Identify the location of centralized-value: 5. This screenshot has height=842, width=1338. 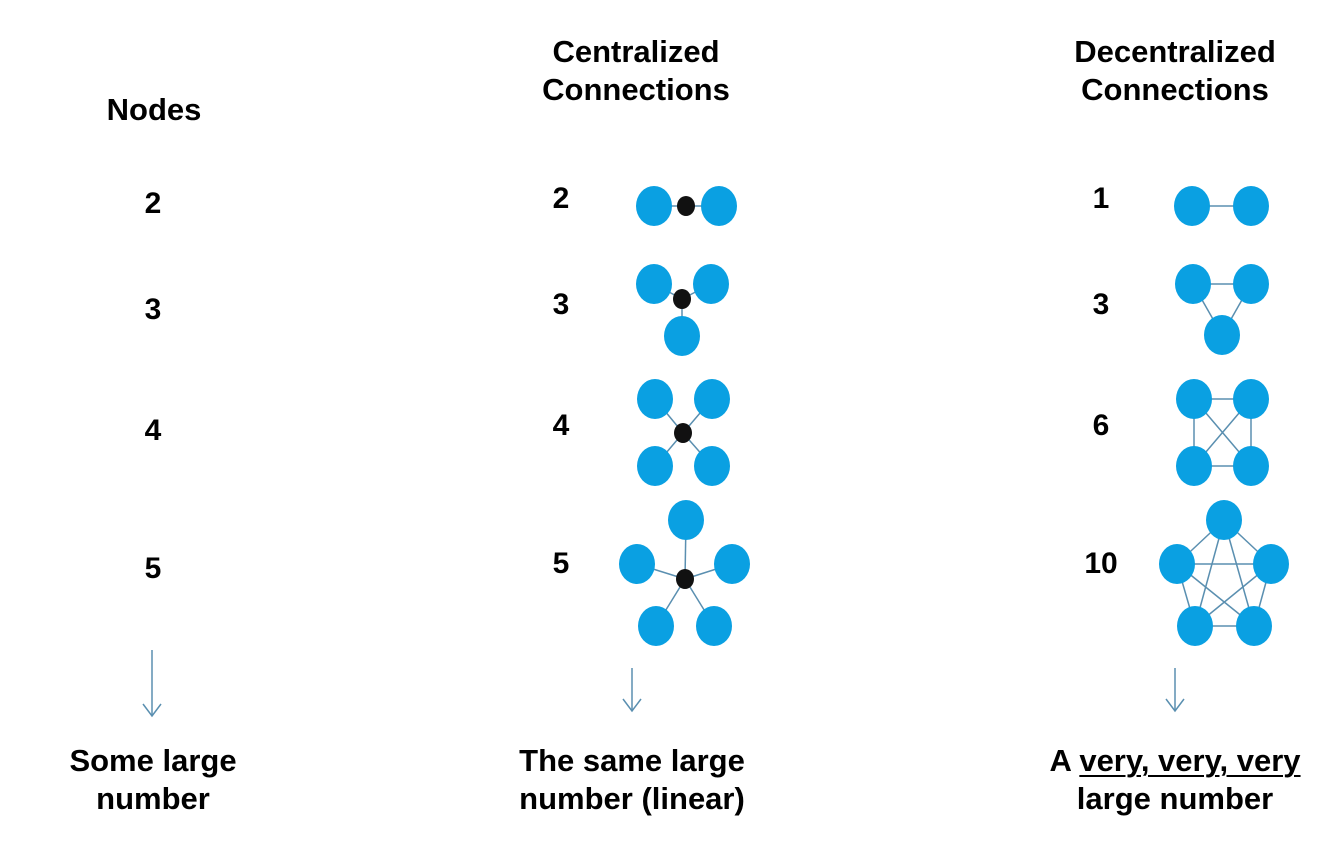
(561, 563).